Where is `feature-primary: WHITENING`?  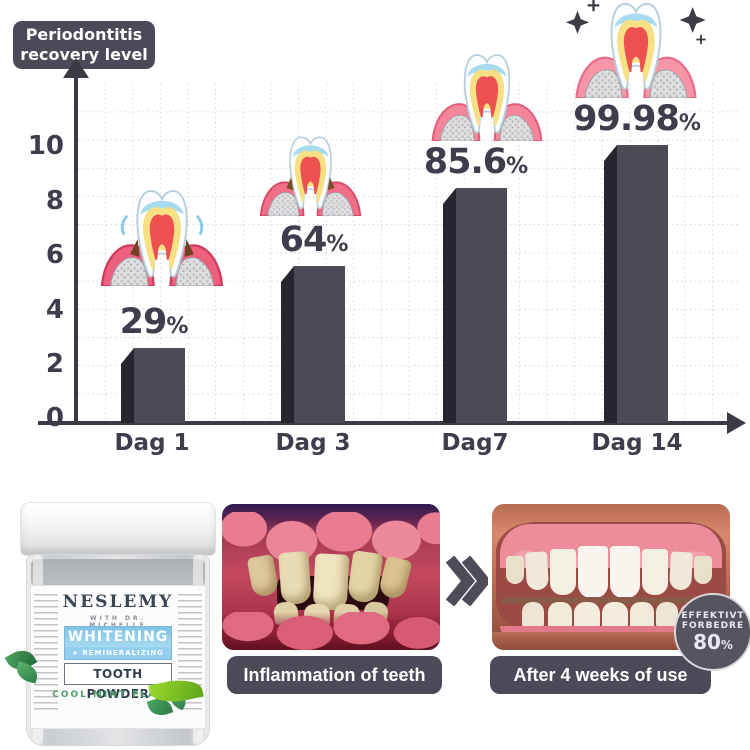 feature-primary: WHITENING is located at coordinates (118, 637).